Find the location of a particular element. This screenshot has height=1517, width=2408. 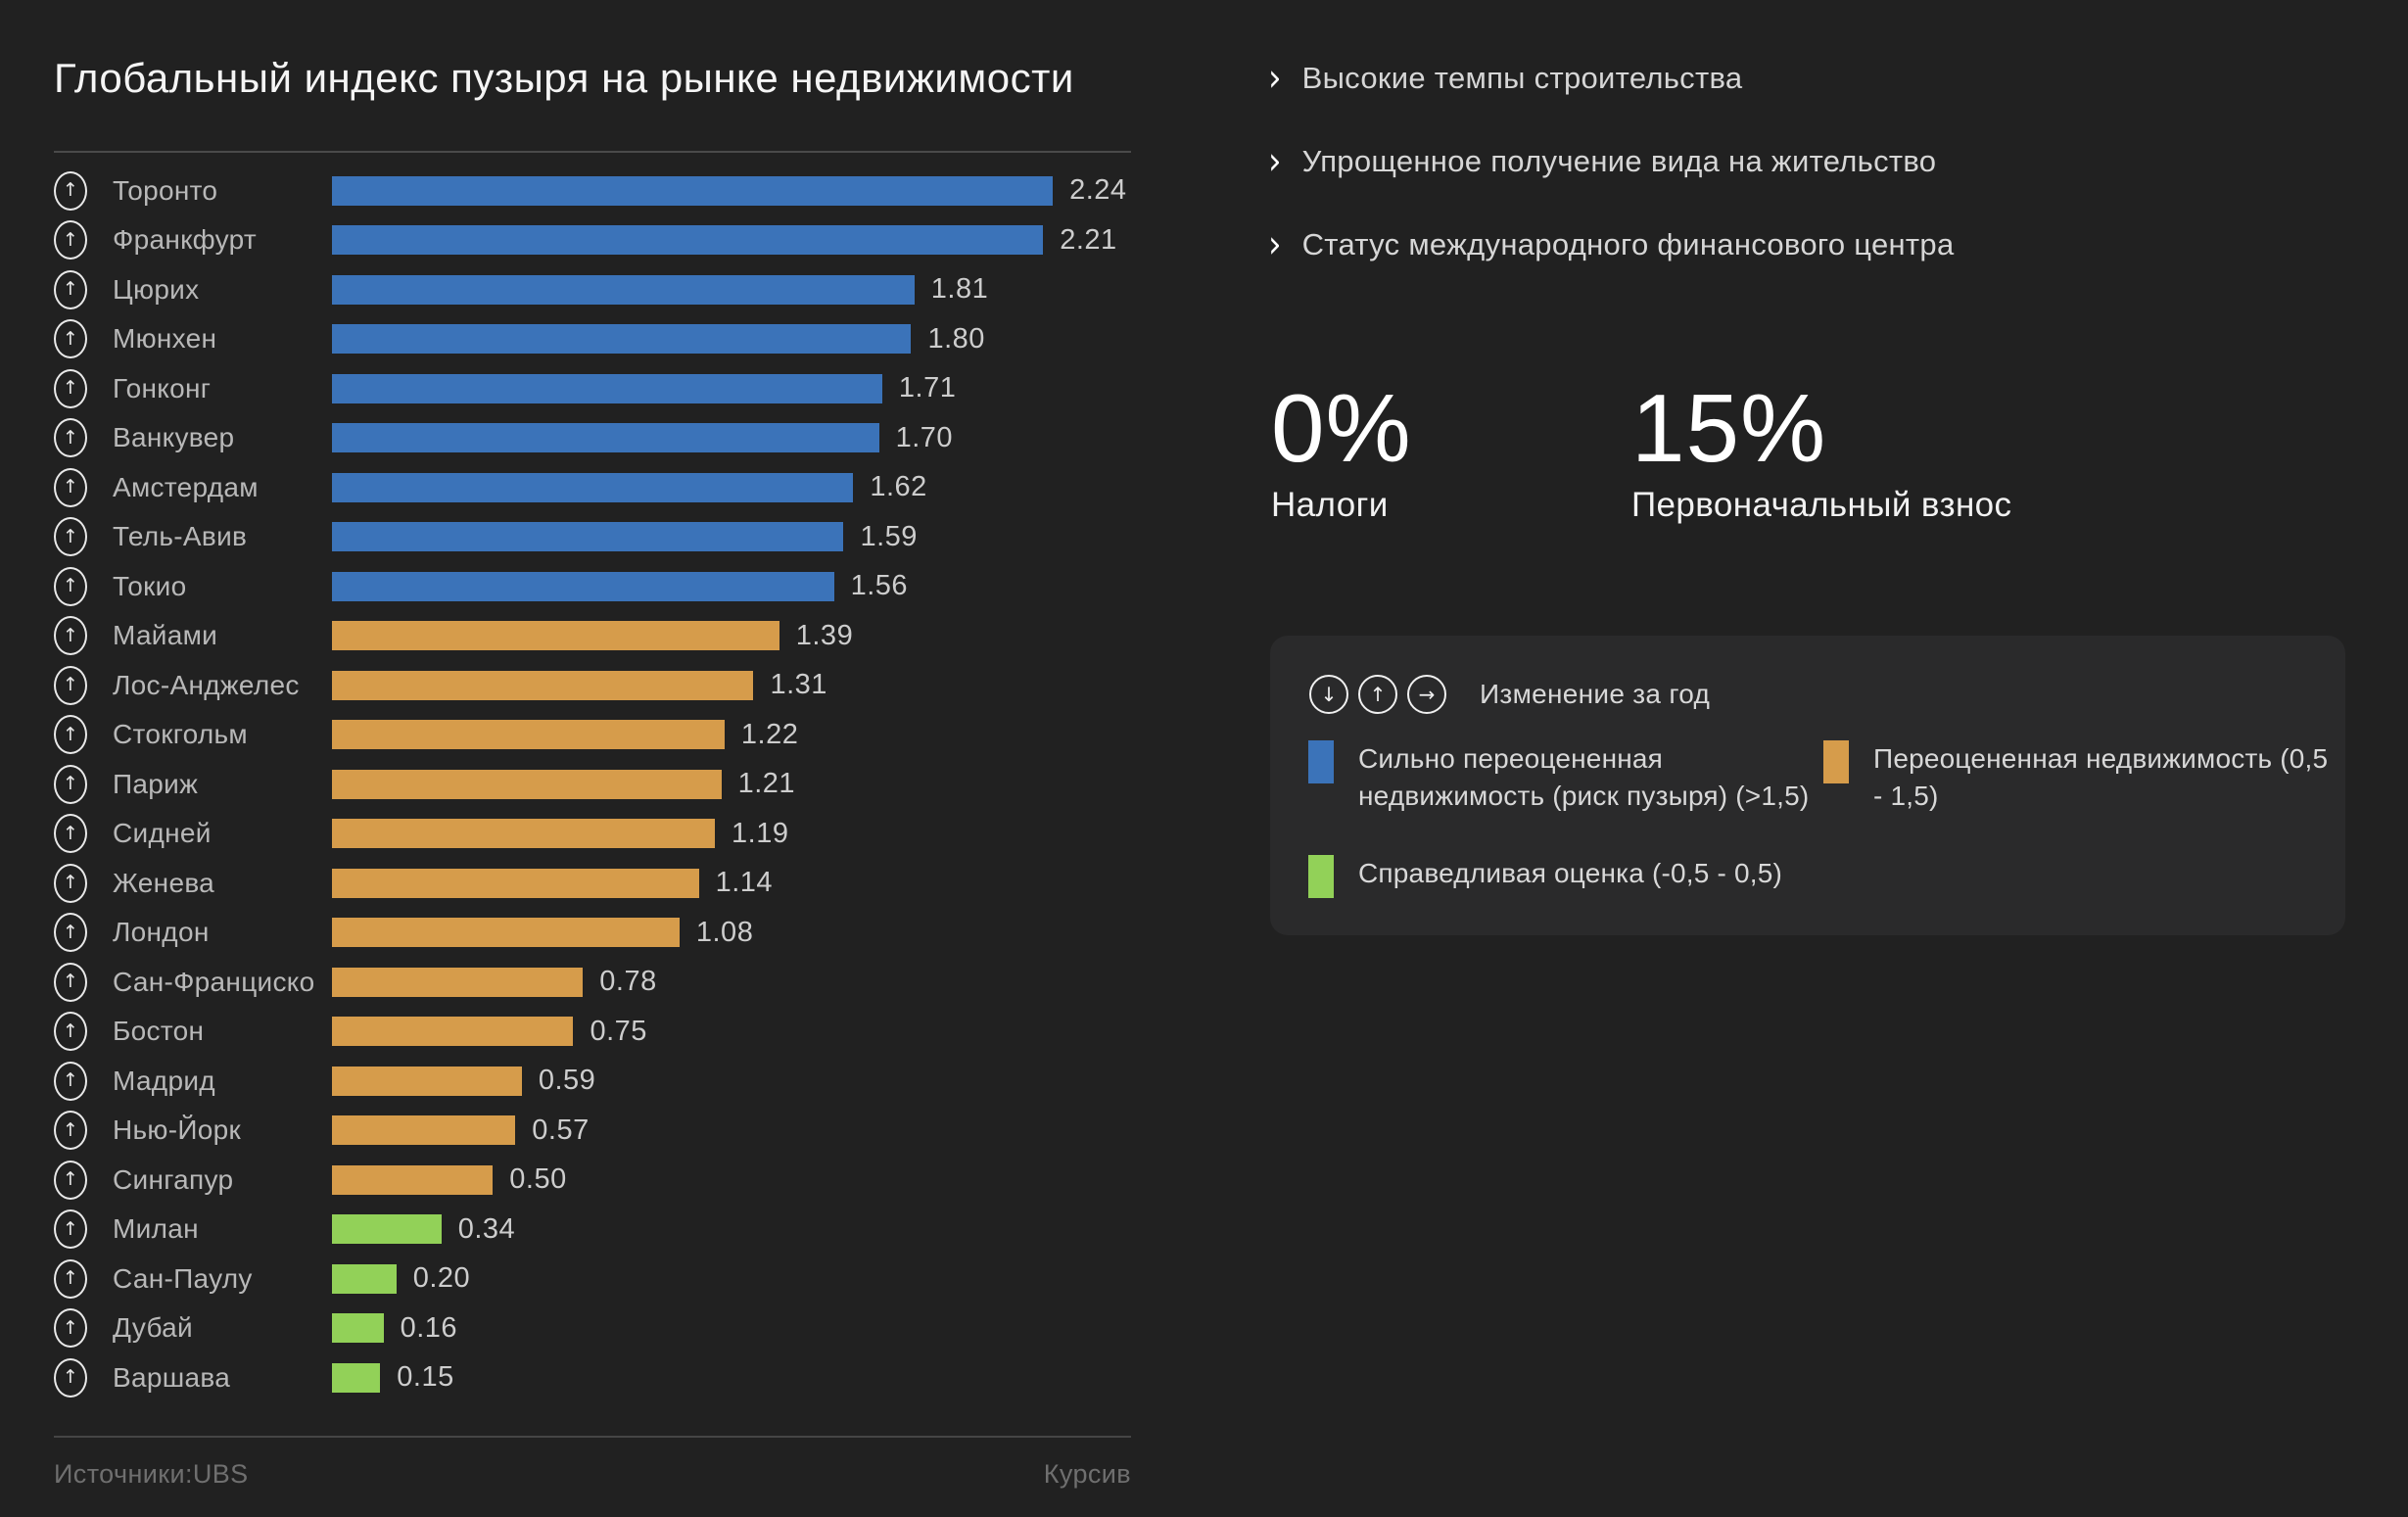

bar-value: 2.24 is located at coordinates (1098, 191).